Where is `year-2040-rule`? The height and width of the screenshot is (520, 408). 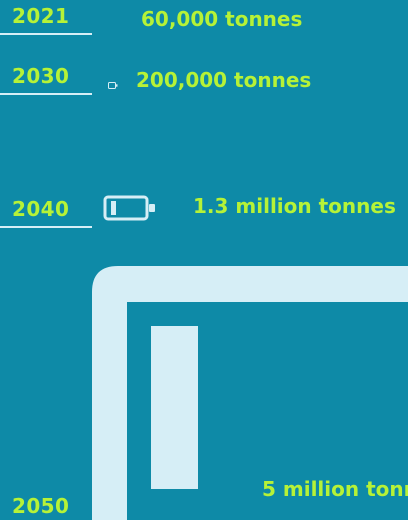
year-2040-rule is located at coordinates (46, 227).